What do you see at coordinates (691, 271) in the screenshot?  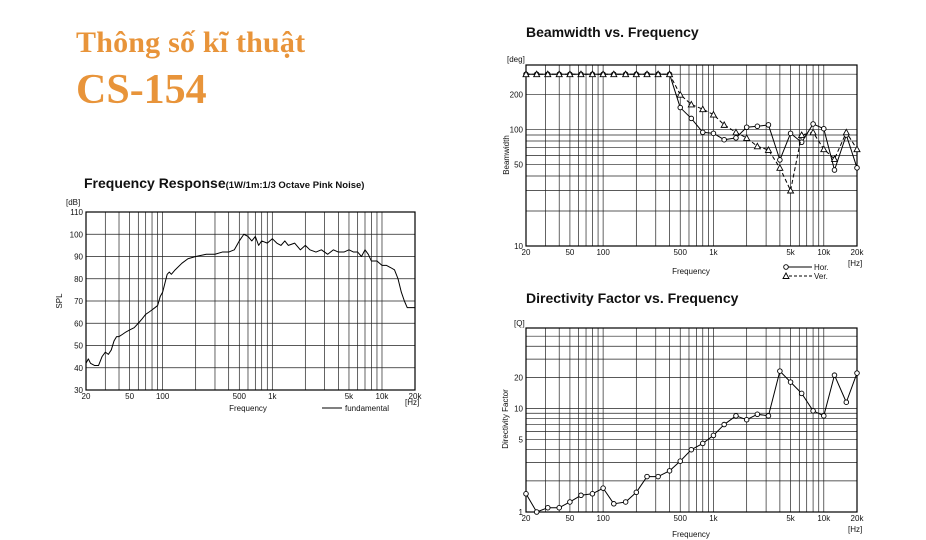 I see `beam-x-label: Frequency` at bounding box center [691, 271].